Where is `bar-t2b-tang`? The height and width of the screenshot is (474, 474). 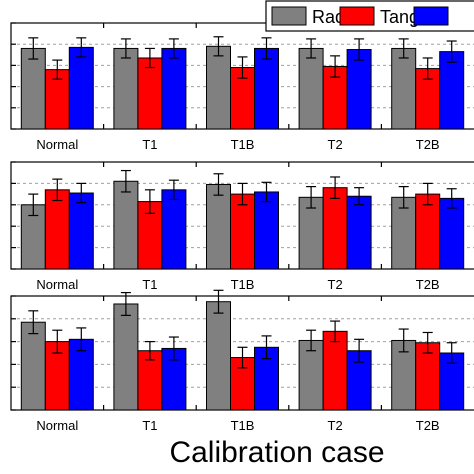
bar-t2b-tang is located at coordinates (428, 376).